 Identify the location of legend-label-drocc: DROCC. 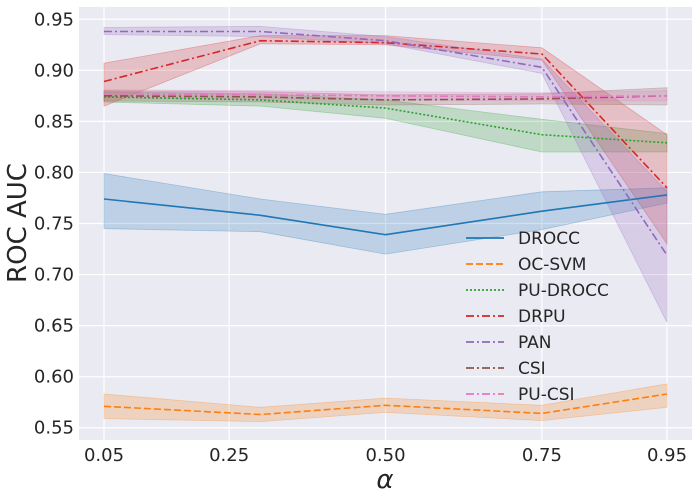
(549, 239).